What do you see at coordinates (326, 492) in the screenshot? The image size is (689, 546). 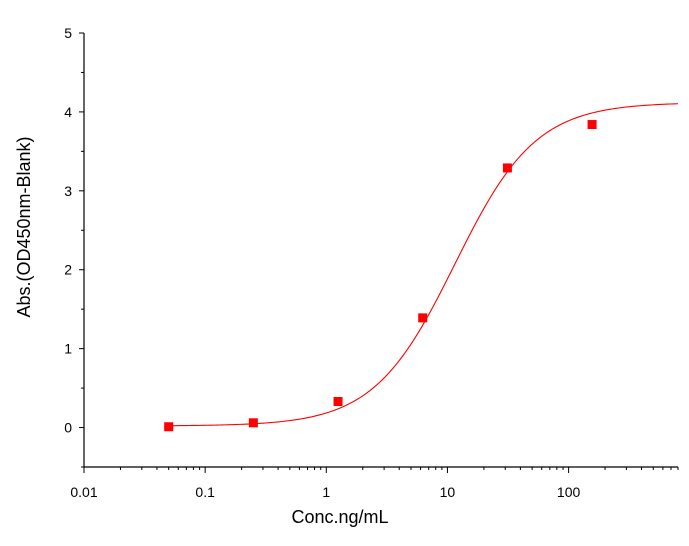 I see `x-tick-label: 1` at bounding box center [326, 492].